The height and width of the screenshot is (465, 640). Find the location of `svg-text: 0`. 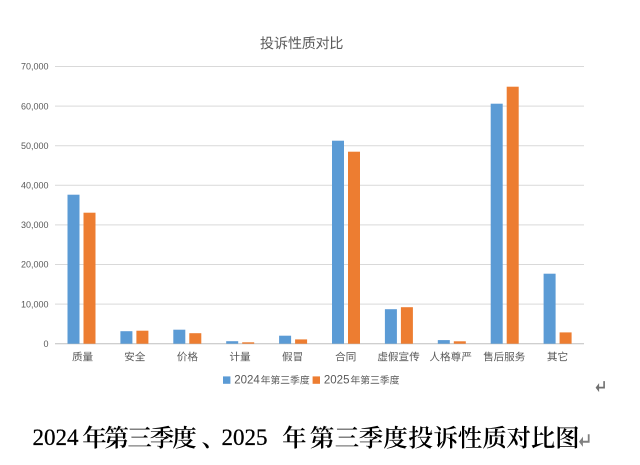

svg-text: 0 is located at coordinates (45, 344).